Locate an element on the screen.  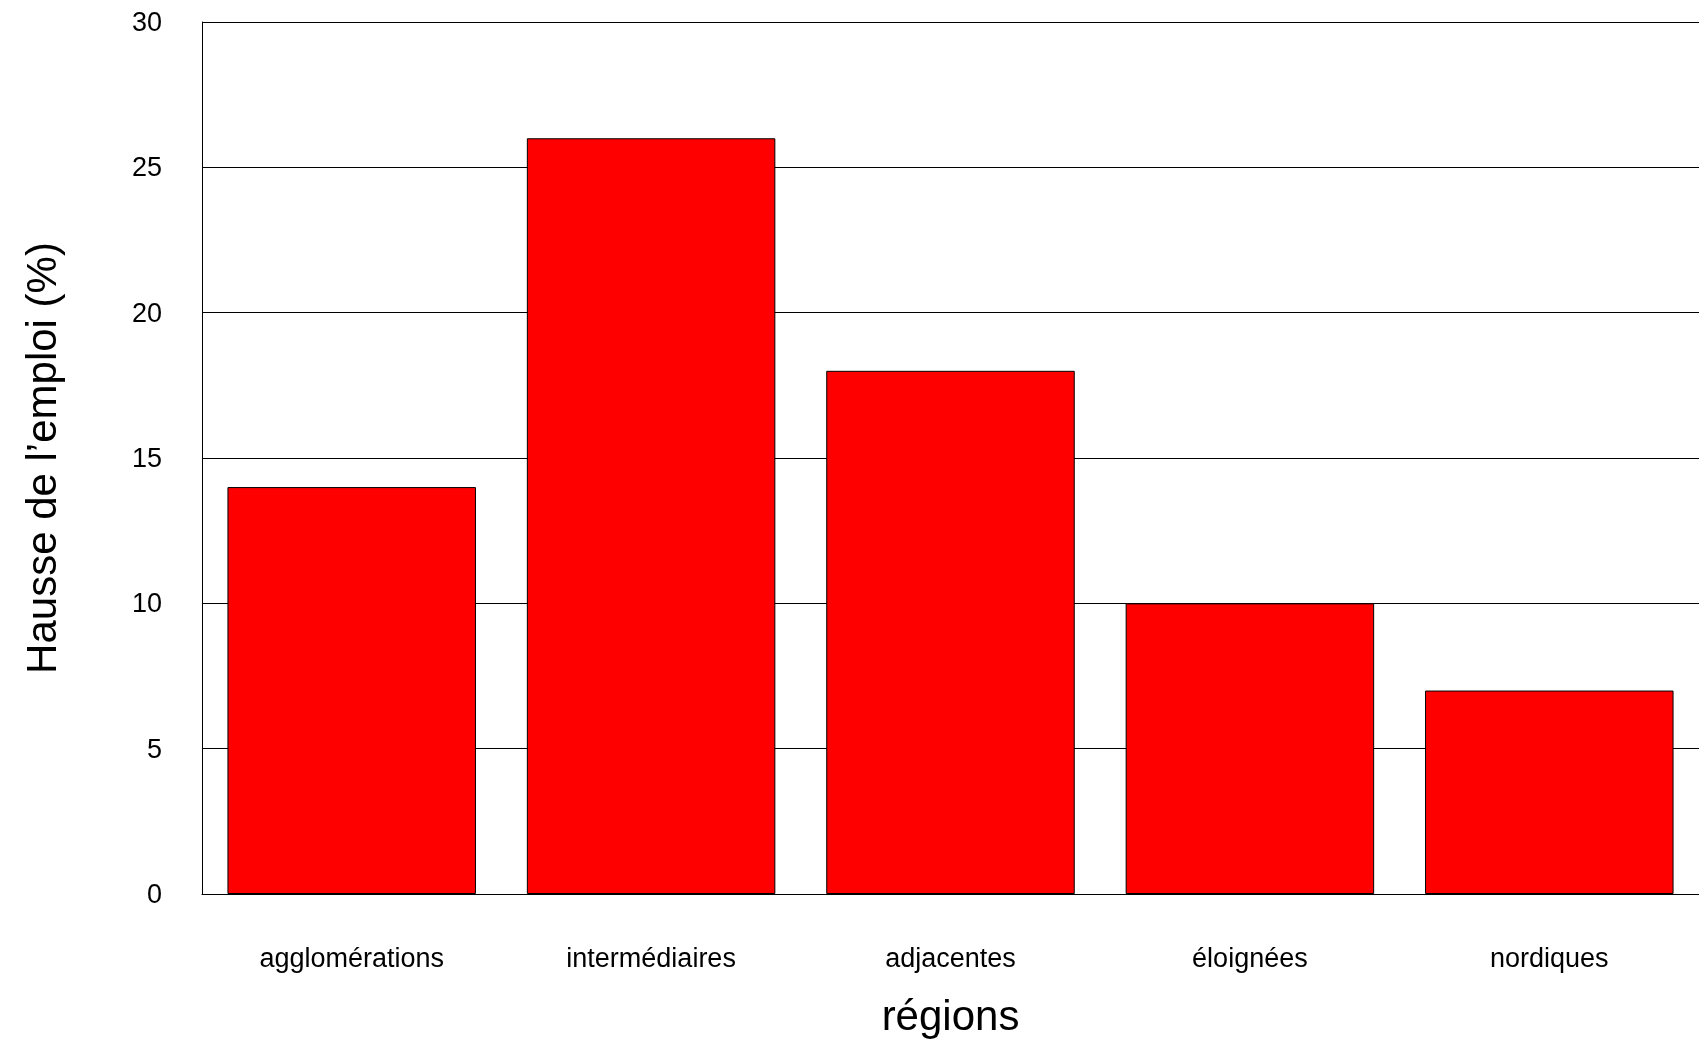
y-tick-label: 10 is located at coordinates (146, 603).